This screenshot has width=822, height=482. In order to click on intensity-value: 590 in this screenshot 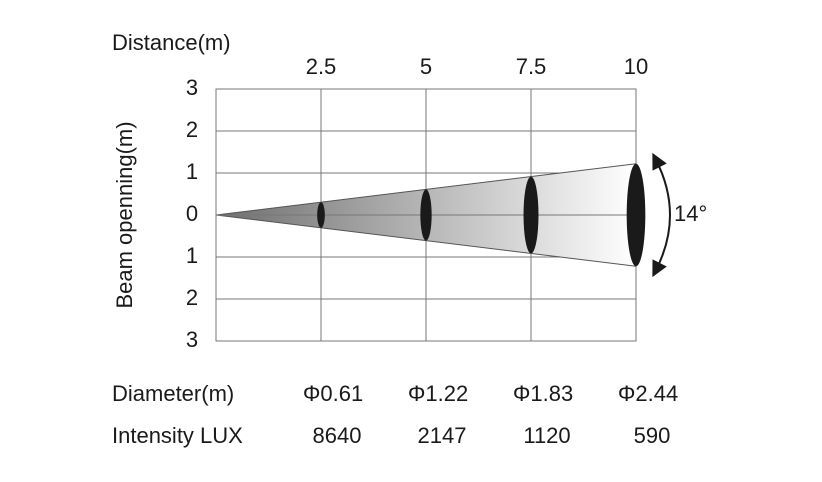, I will do `click(652, 435)`.